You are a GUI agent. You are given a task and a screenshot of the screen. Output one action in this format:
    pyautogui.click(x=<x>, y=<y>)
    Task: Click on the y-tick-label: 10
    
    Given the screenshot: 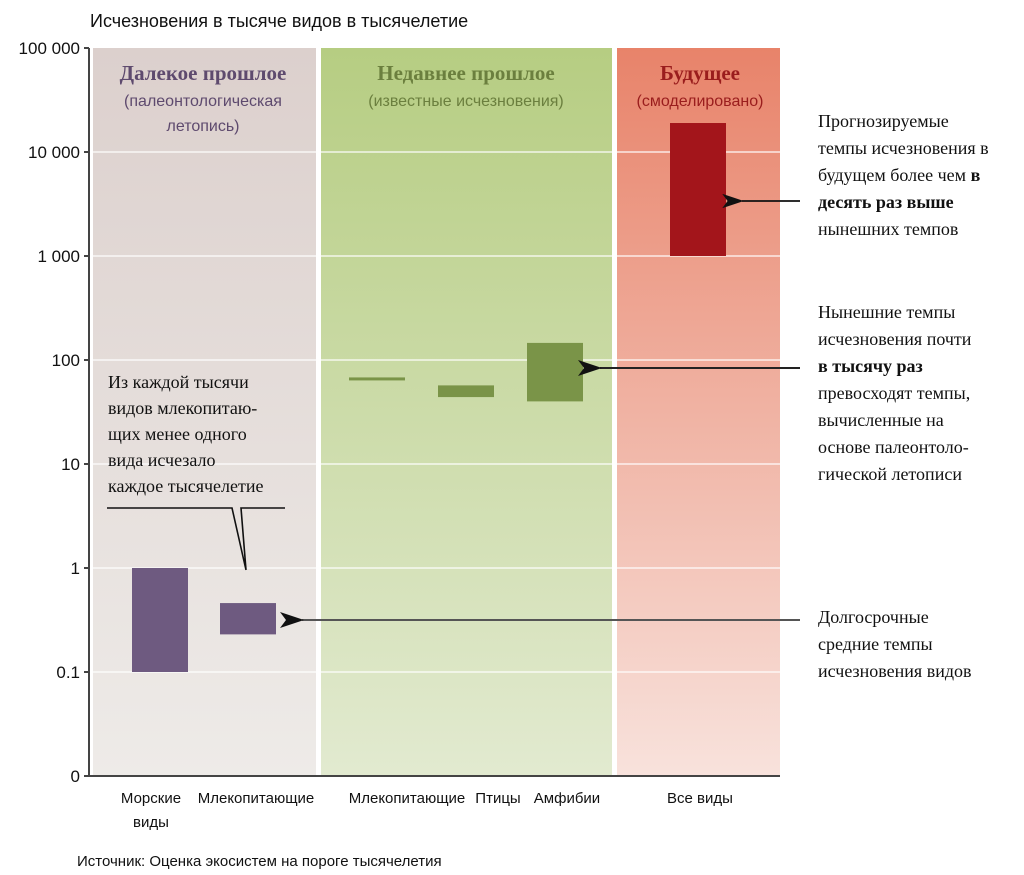 What is the action you would take?
    pyautogui.click(x=70, y=464)
    